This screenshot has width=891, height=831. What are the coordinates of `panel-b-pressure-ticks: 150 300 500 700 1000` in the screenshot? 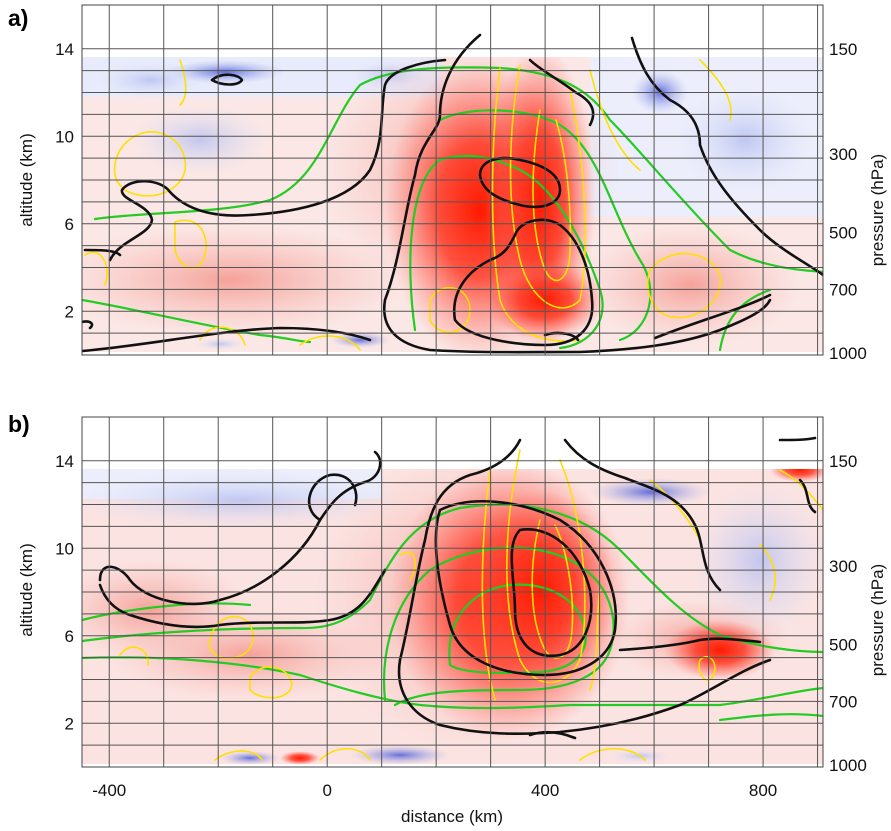 It's located at (848, 613).